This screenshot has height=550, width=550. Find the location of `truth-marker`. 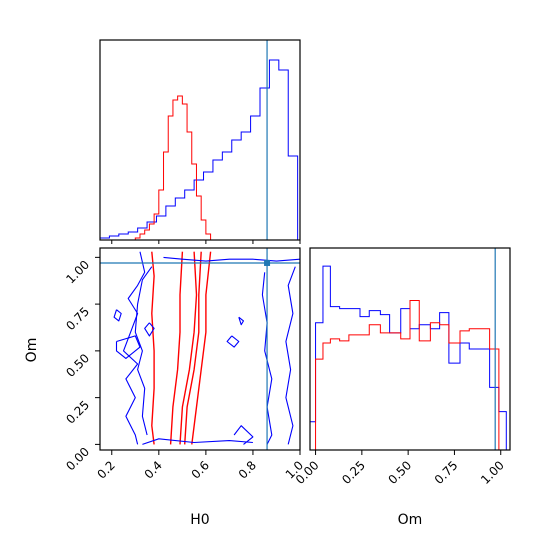

truth-marker is located at coordinates (267, 262).